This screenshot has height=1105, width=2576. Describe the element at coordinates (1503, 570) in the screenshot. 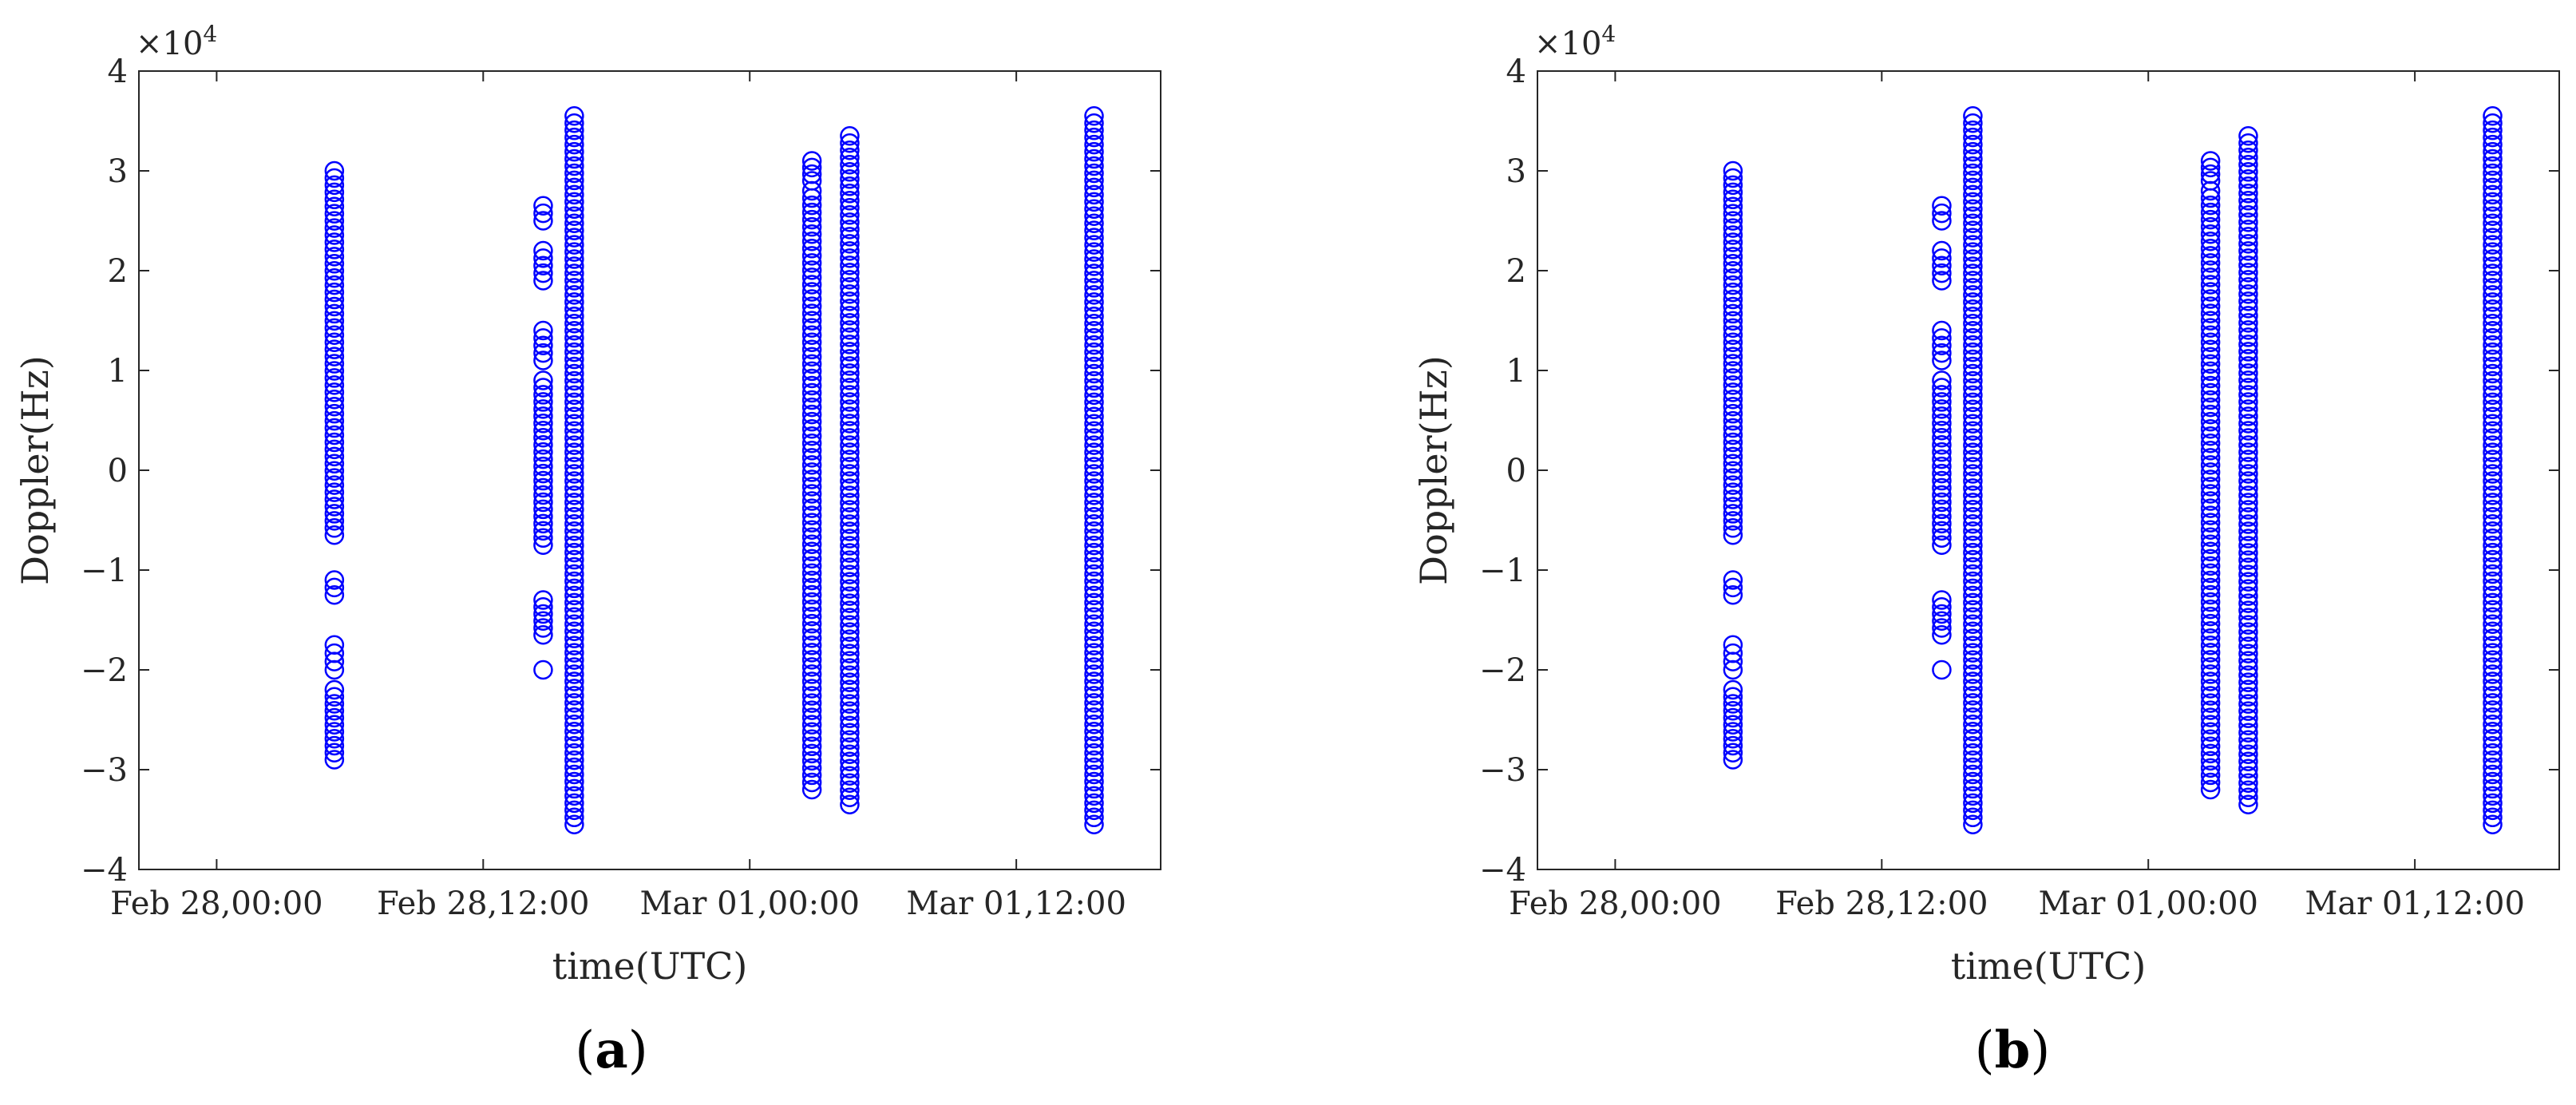

I see `y-tick-label: −1` at that location.